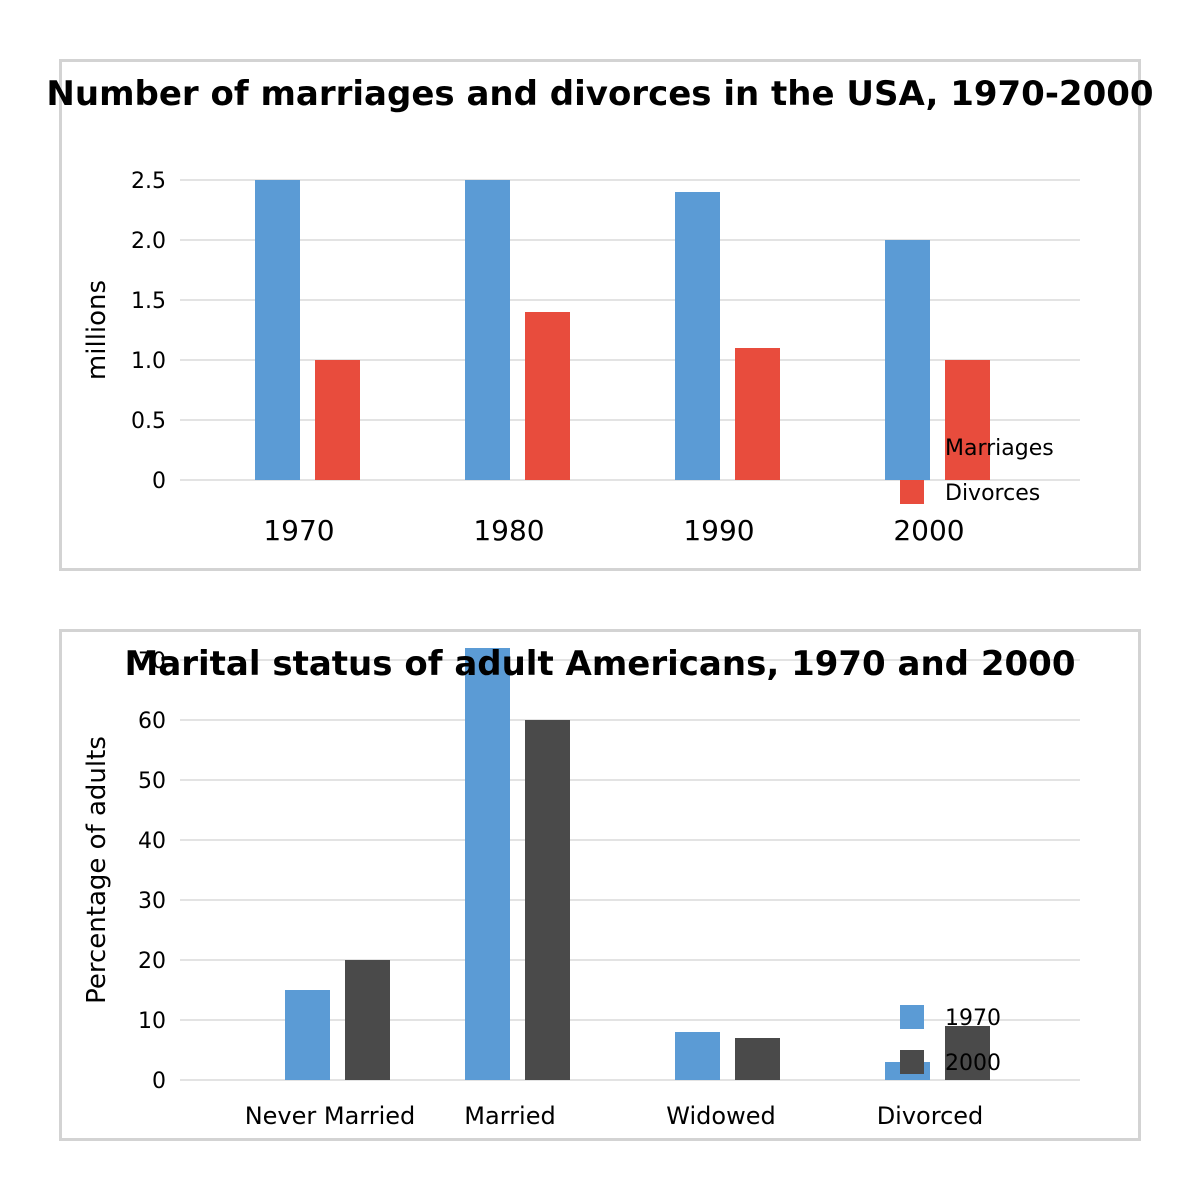 Image resolution: width=1200 pixels, height=1200 pixels. What do you see at coordinates (97, 330) in the screenshot?
I see `marriages-y-axis-label: millions` at bounding box center [97, 330].